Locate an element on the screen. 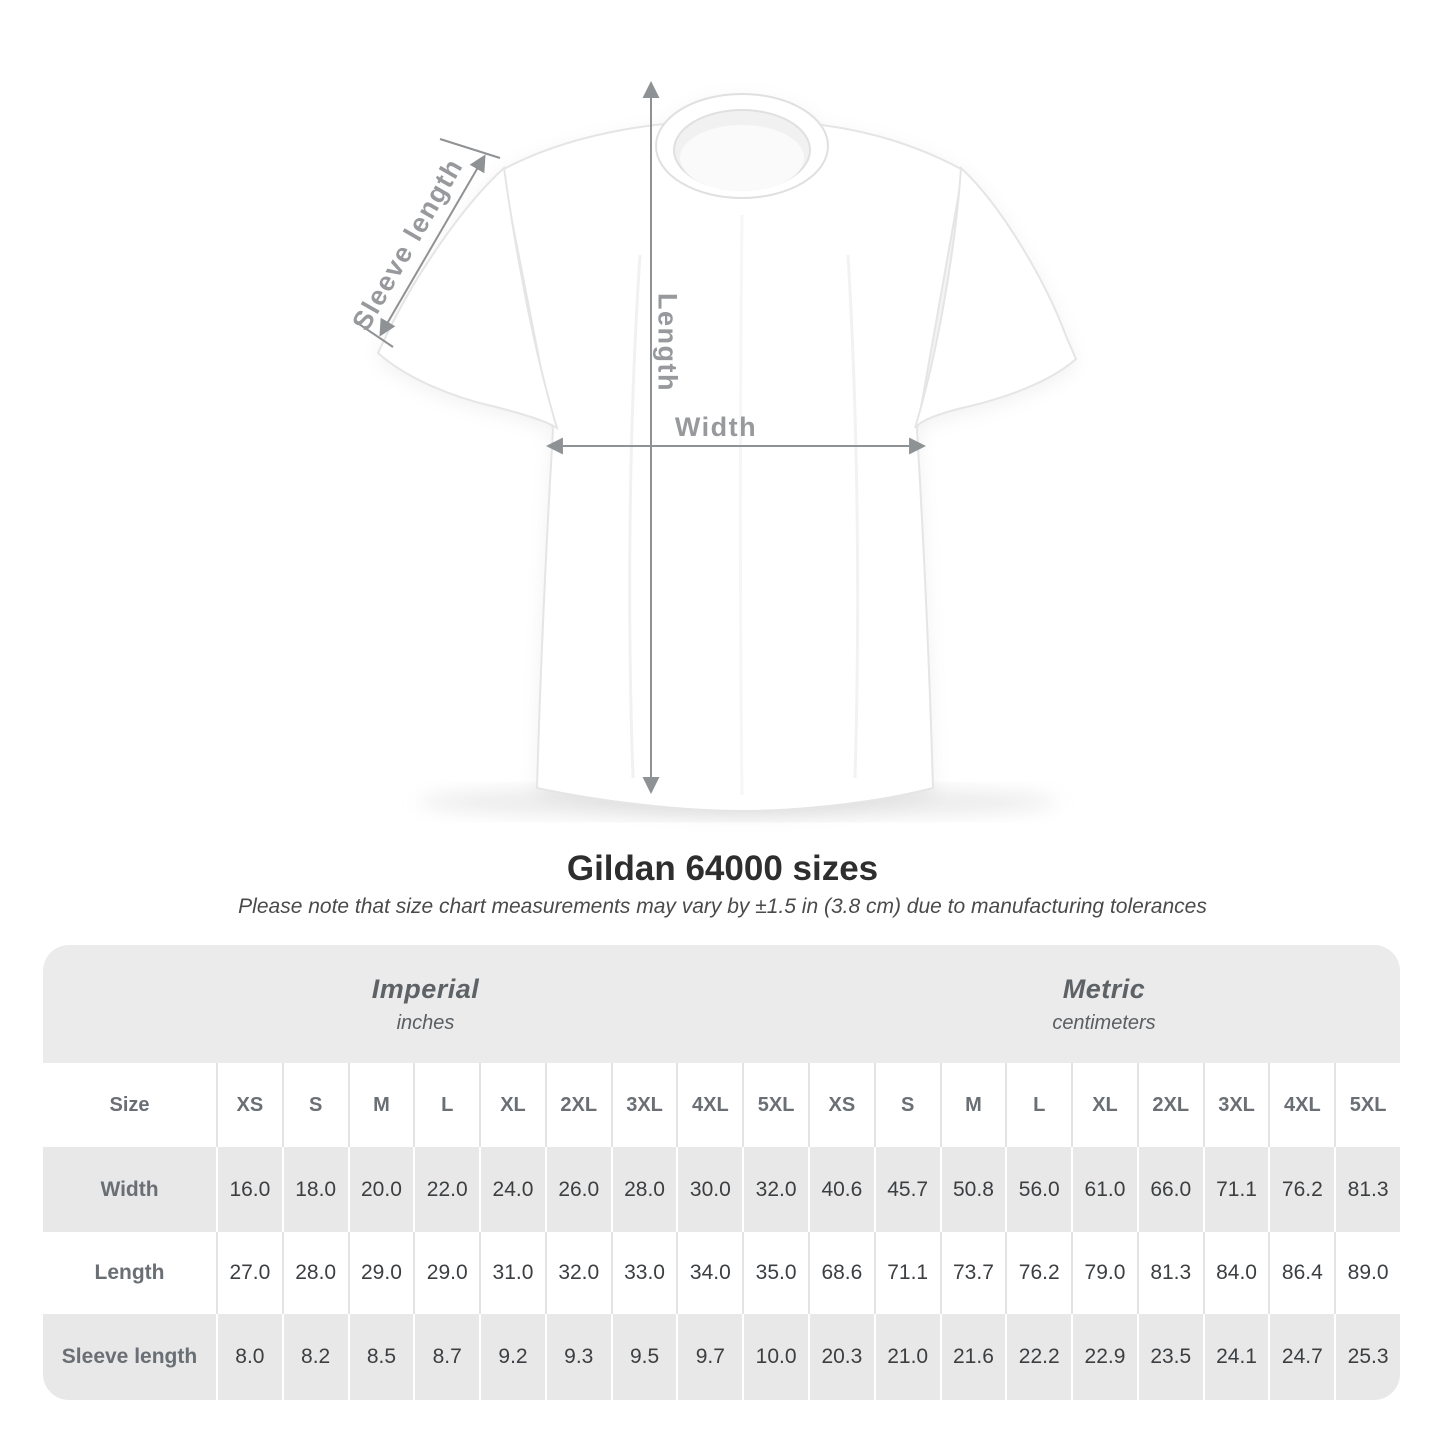  imperial-label: Imperial is located at coordinates (425, 988).